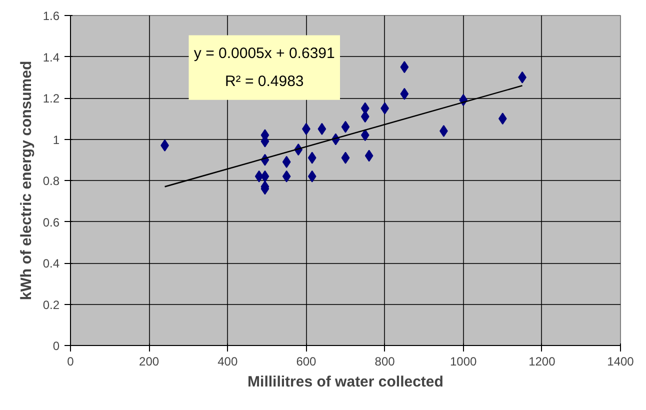  Describe the element at coordinates (51, 57) in the screenshot. I see `y-tick-label: 1.4` at that location.